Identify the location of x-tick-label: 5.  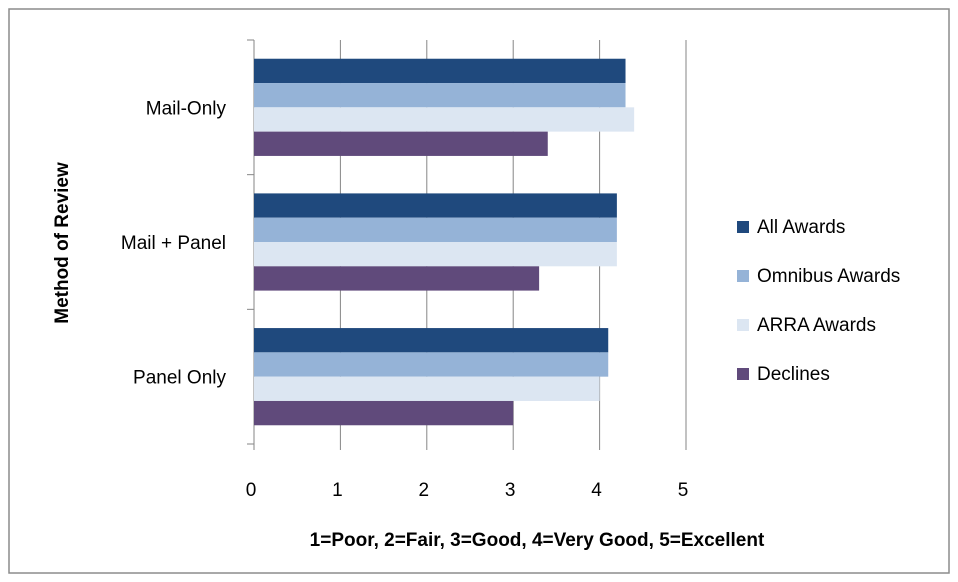
(683, 490).